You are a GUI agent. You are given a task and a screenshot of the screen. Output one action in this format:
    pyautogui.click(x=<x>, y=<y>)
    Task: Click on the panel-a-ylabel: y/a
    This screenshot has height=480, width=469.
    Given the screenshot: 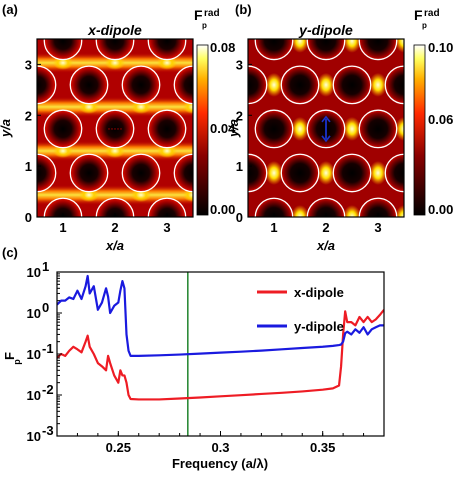 What is the action you would take?
    pyautogui.click(x=6, y=128)
    